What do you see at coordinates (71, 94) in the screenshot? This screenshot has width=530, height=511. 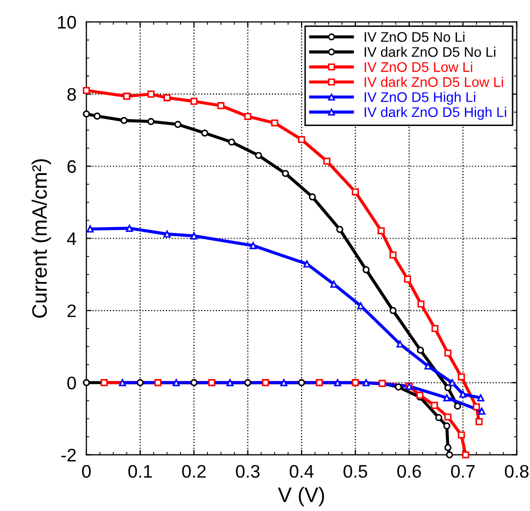 I see `y-tick-label: 8` at bounding box center [71, 94].